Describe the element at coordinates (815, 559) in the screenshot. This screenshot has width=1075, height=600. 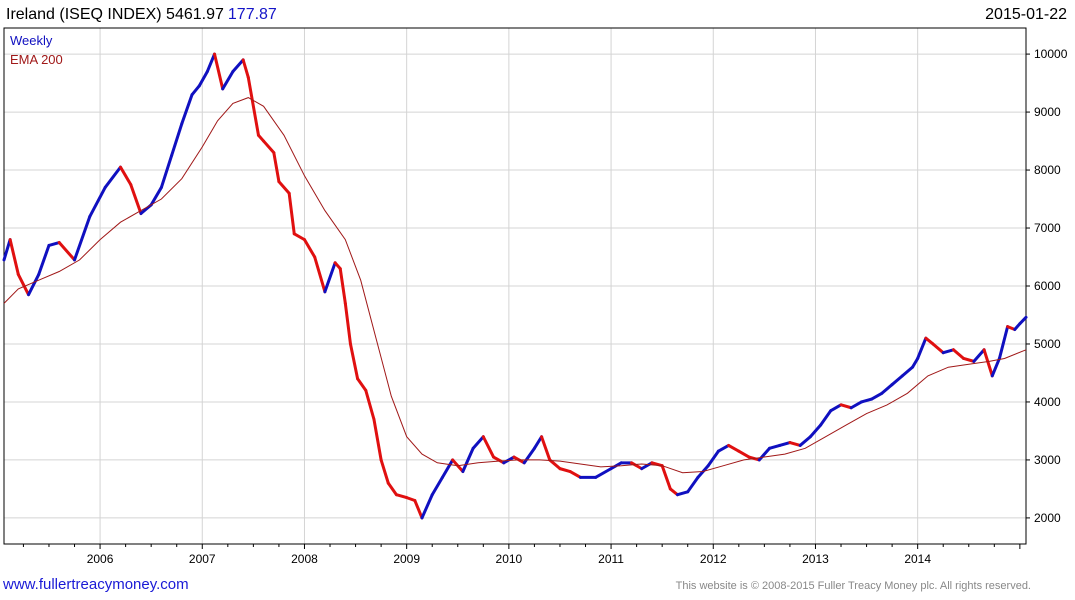
I see `x-tick-label: 2013` at that location.